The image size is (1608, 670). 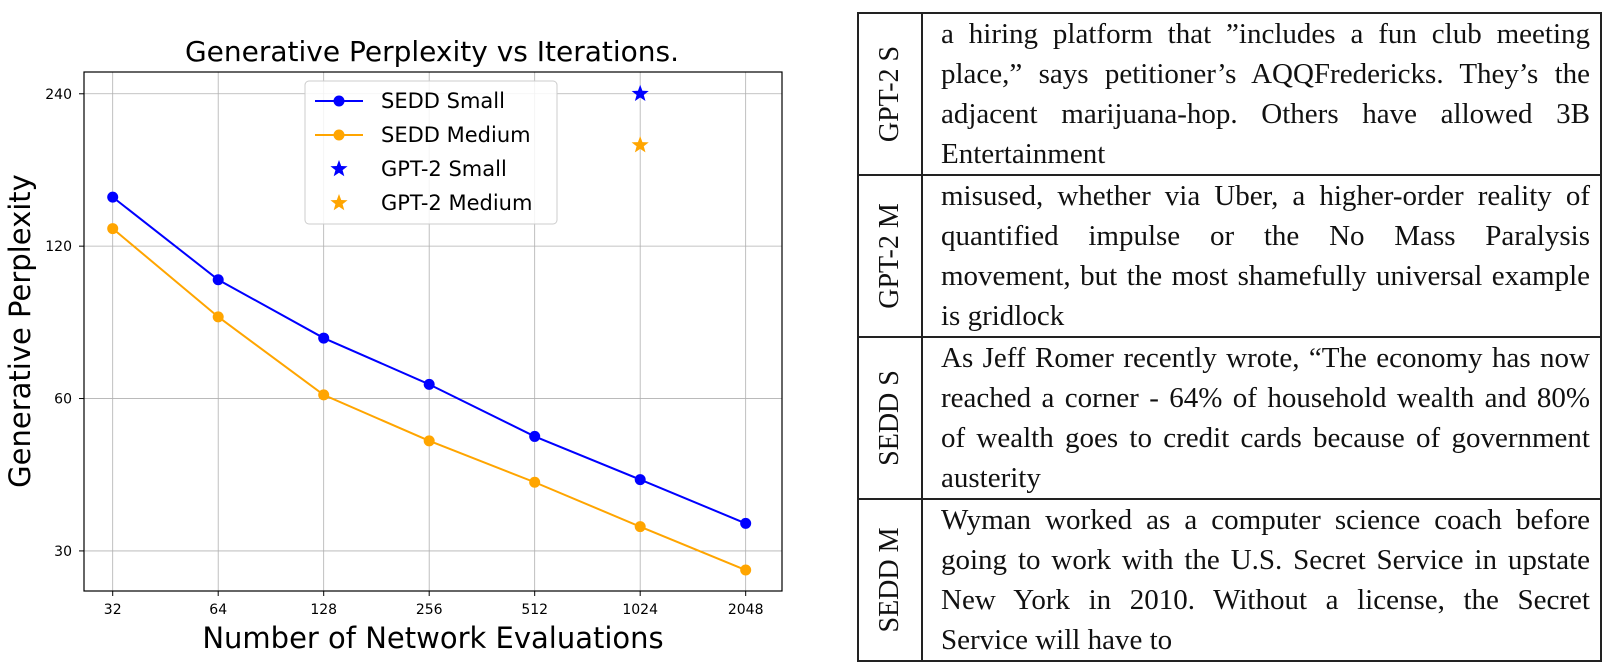 What do you see at coordinates (746, 610) in the screenshot?
I see `x-tick-label: 2048` at bounding box center [746, 610].